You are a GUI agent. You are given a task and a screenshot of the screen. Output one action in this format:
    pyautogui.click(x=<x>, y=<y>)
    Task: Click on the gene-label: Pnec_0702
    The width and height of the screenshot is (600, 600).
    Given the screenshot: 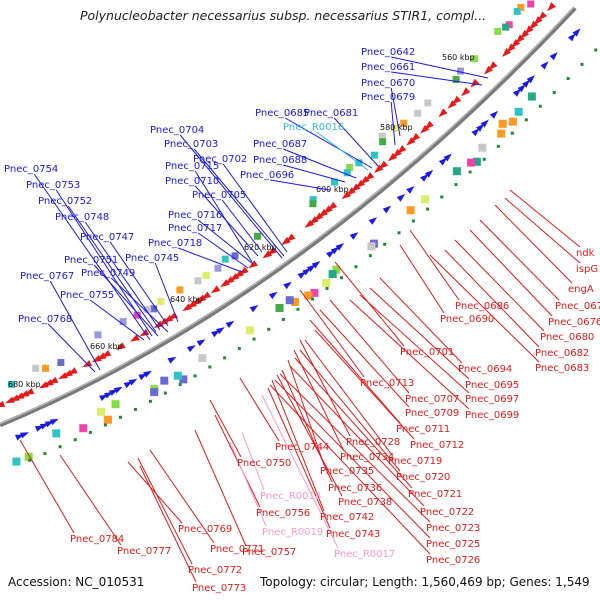 What is the action you would take?
    pyautogui.click(x=220, y=159)
    